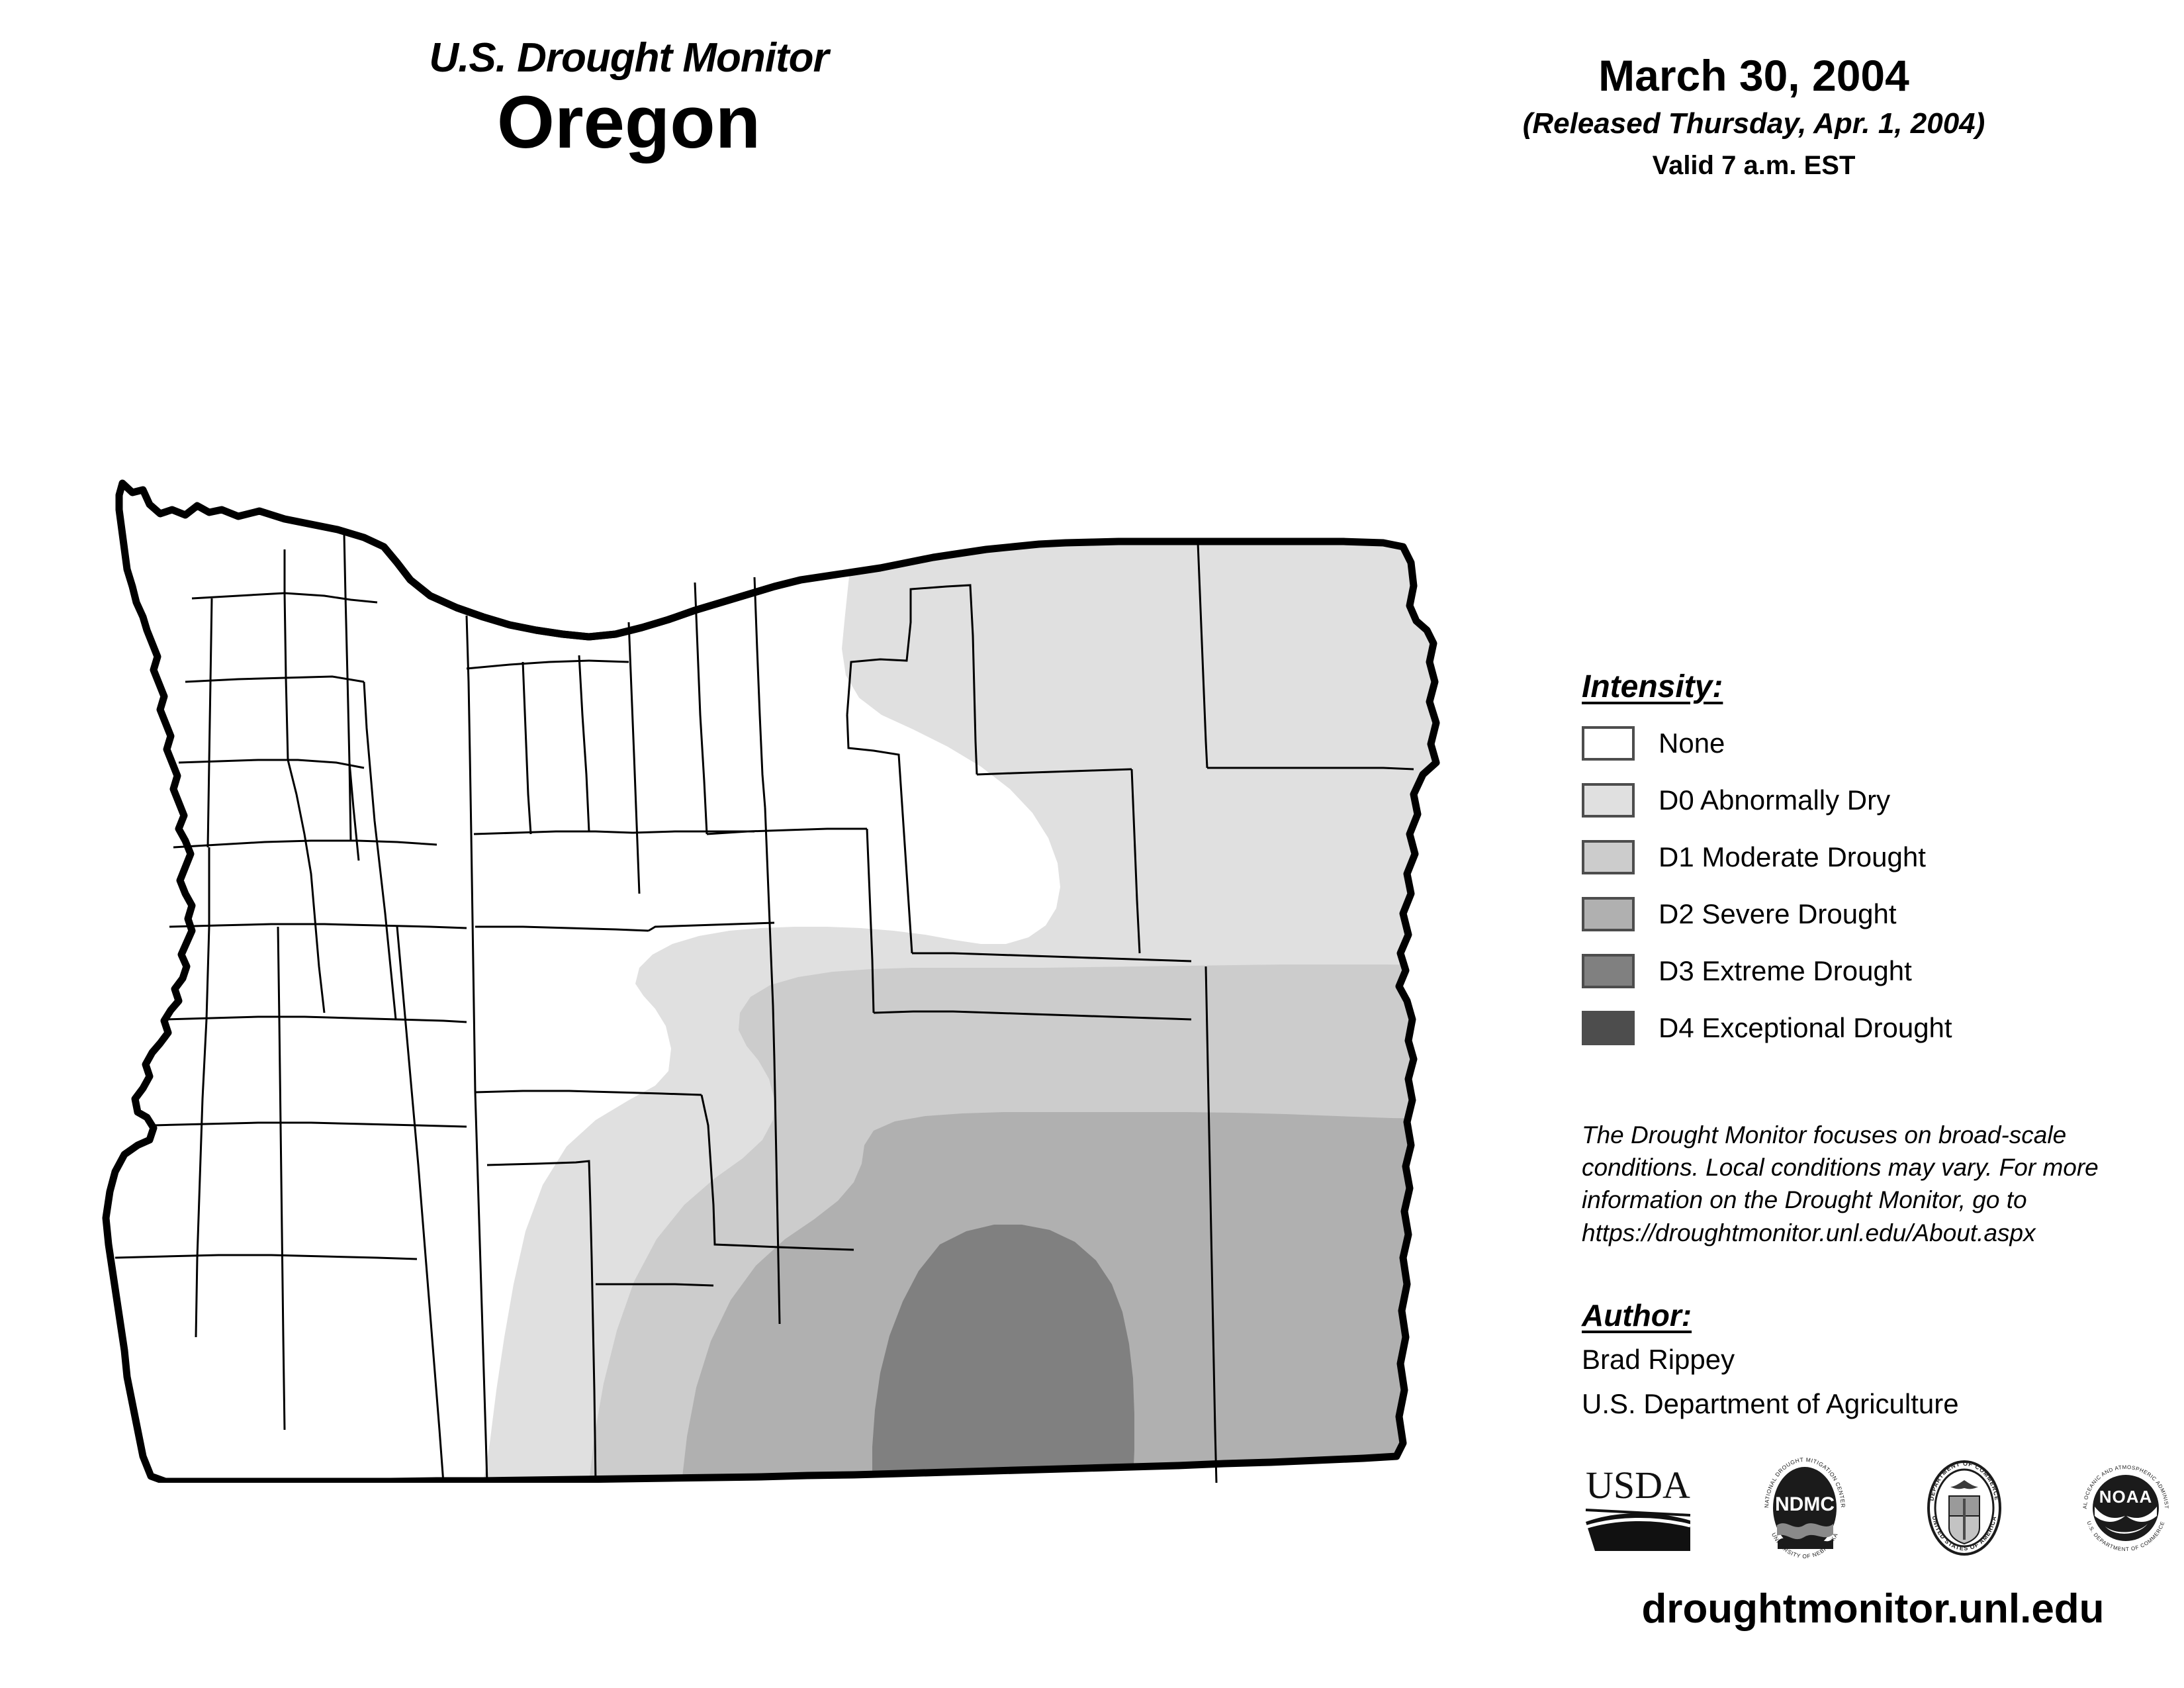 The width and height of the screenshot is (2184, 1688). What do you see at coordinates (1778, 913) in the screenshot?
I see `legend-label-d2: D2 Severe Drought` at bounding box center [1778, 913].